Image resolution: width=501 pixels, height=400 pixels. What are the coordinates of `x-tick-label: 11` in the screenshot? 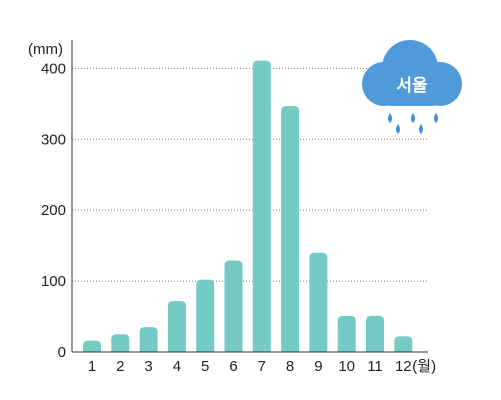 It's located at (375, 366).